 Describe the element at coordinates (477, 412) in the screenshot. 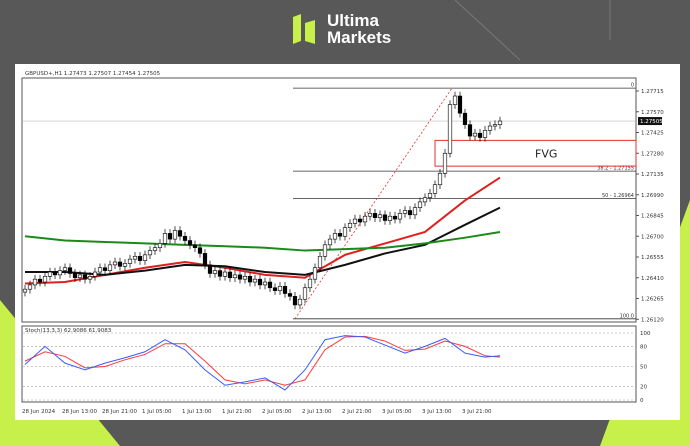

I see `time-label: 3 Jul 21:00` at that location.